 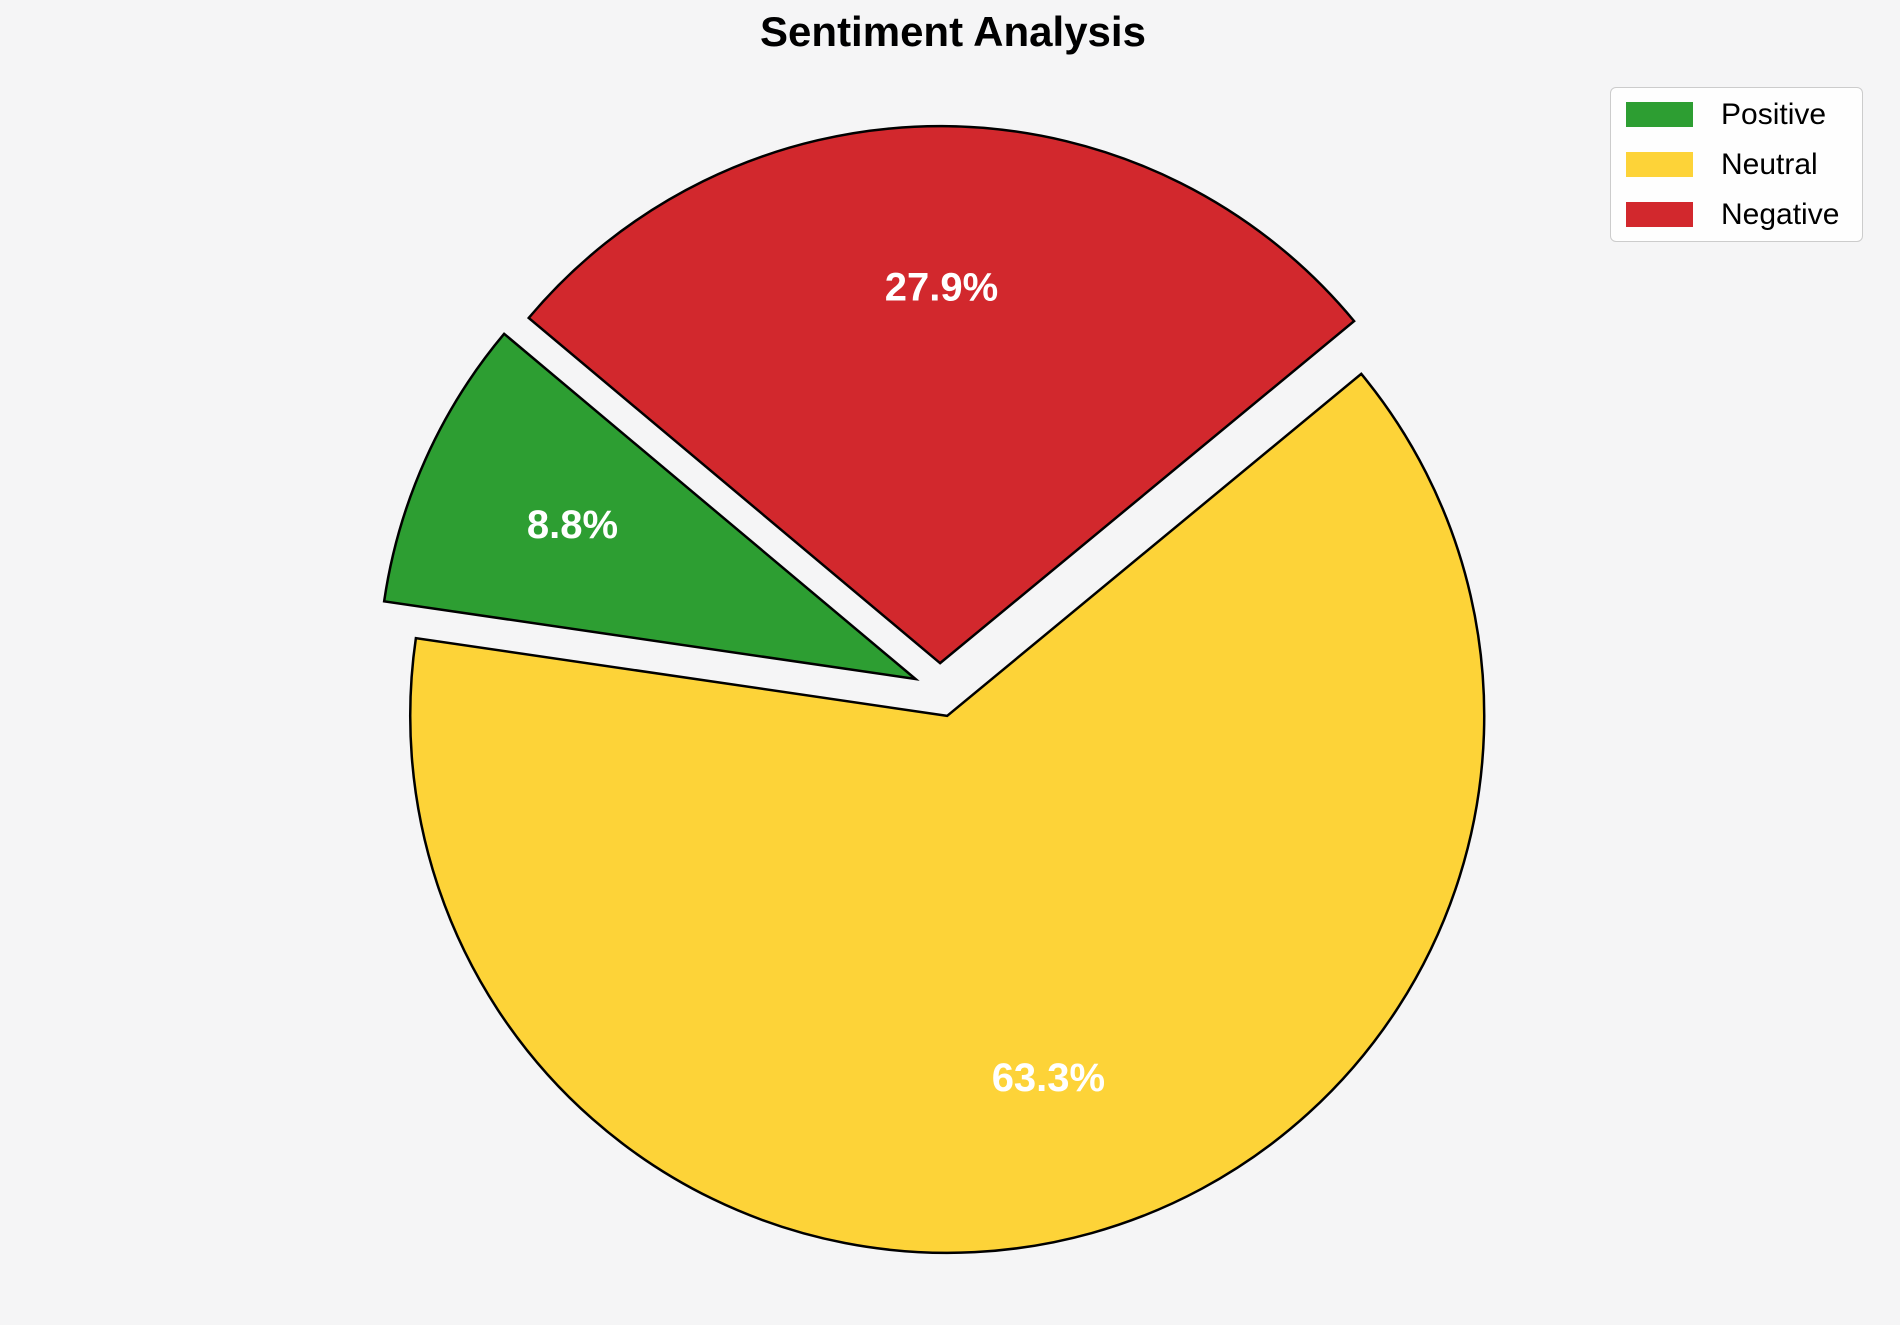 I want to click on legend-item-neutral: Neutral, so click(x=1735, y=164).